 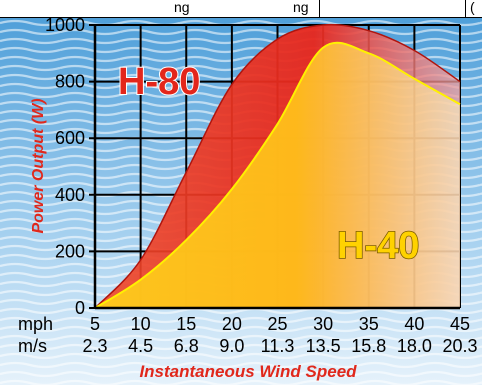 What do you see at coordinates (323, 346) in the screenshot?
I see `x-tick-label-ms-5: 13.5` at bounding box center [323, 346].